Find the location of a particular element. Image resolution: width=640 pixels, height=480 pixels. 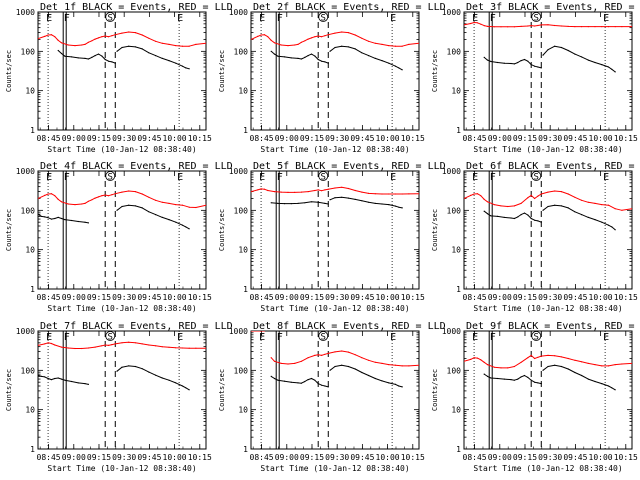

marker-label-e-start: E is located at coordinates (49, 177).